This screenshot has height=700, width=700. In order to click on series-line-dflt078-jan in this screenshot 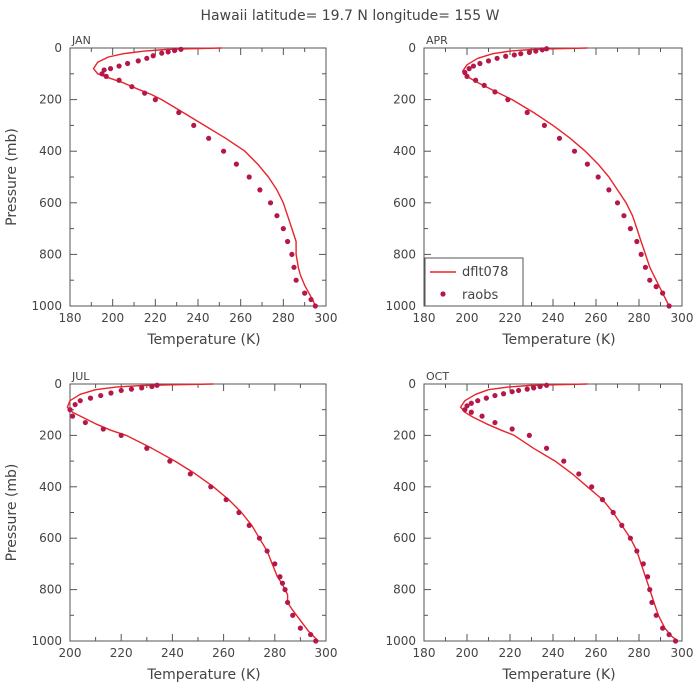, I will do `click(204, 177)`.